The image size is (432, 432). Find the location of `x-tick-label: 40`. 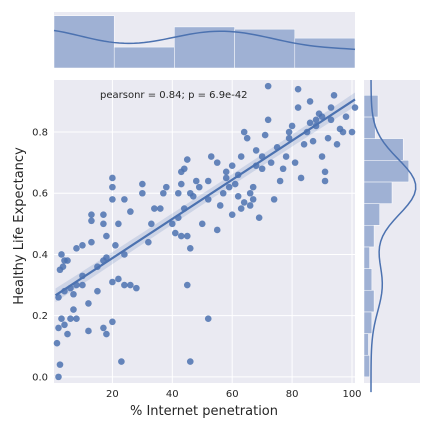

x-tick-label: 40 is located at coordinates (172, 394).